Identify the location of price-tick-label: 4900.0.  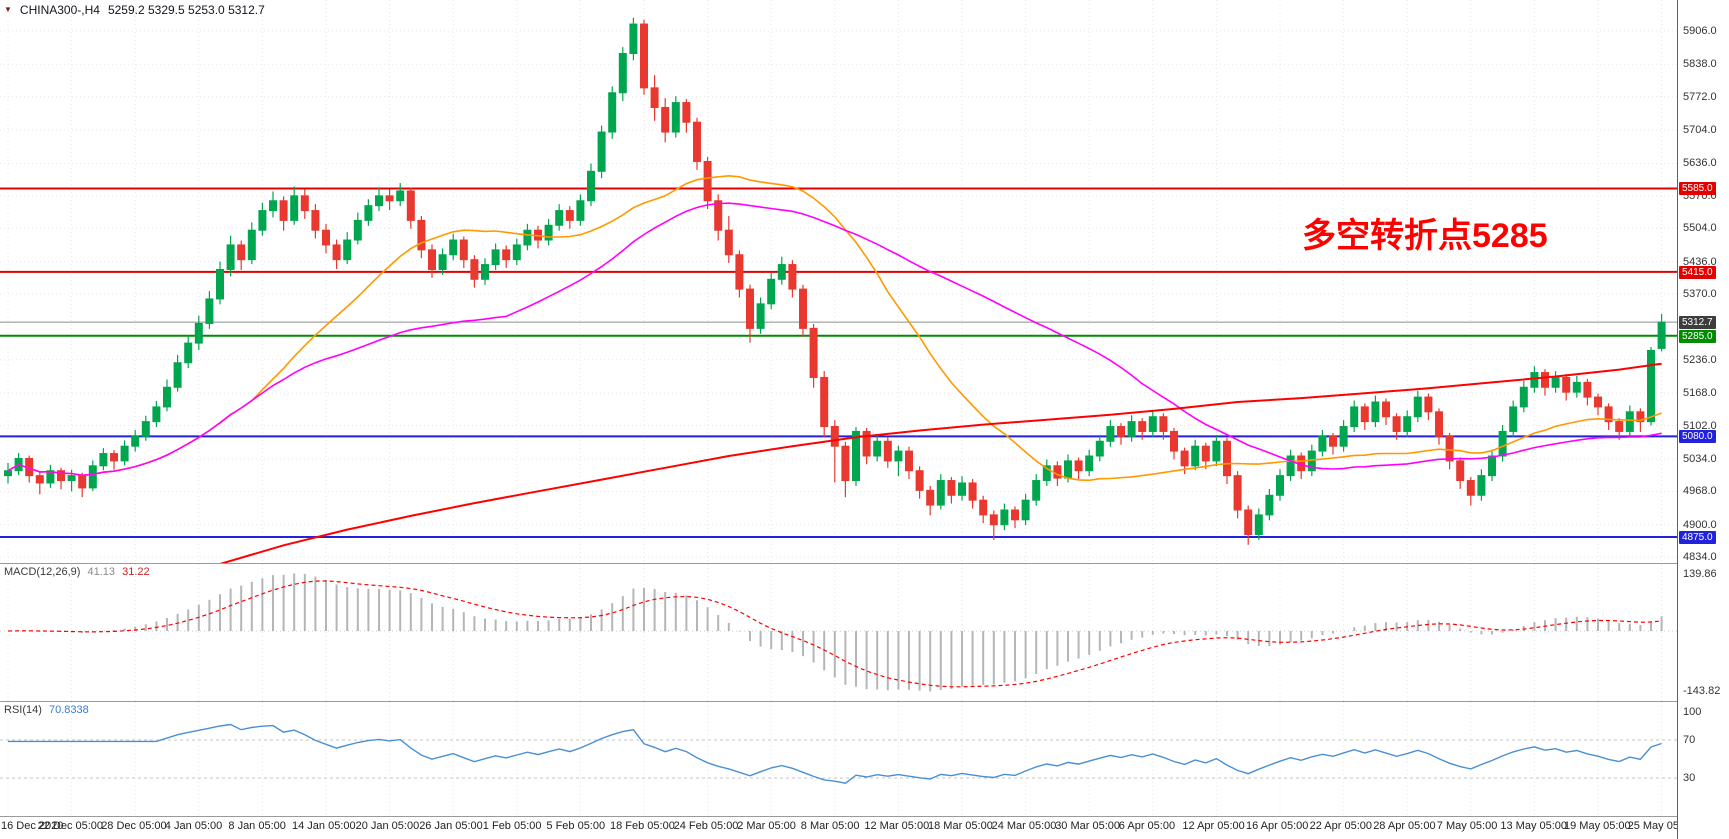
(1700, 524).